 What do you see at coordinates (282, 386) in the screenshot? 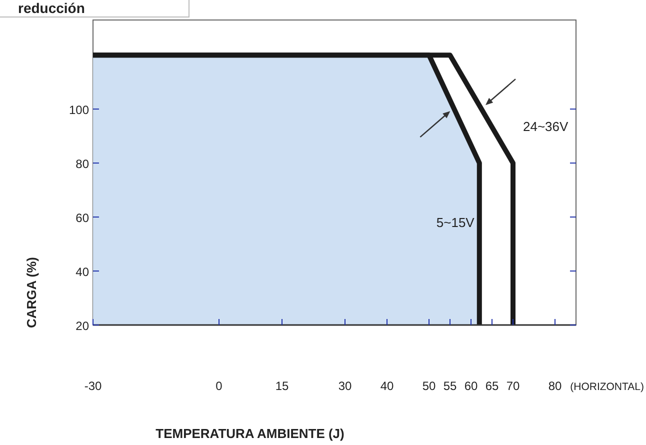
I see `x-tick-label: 15` at bounding box center [282, 386].